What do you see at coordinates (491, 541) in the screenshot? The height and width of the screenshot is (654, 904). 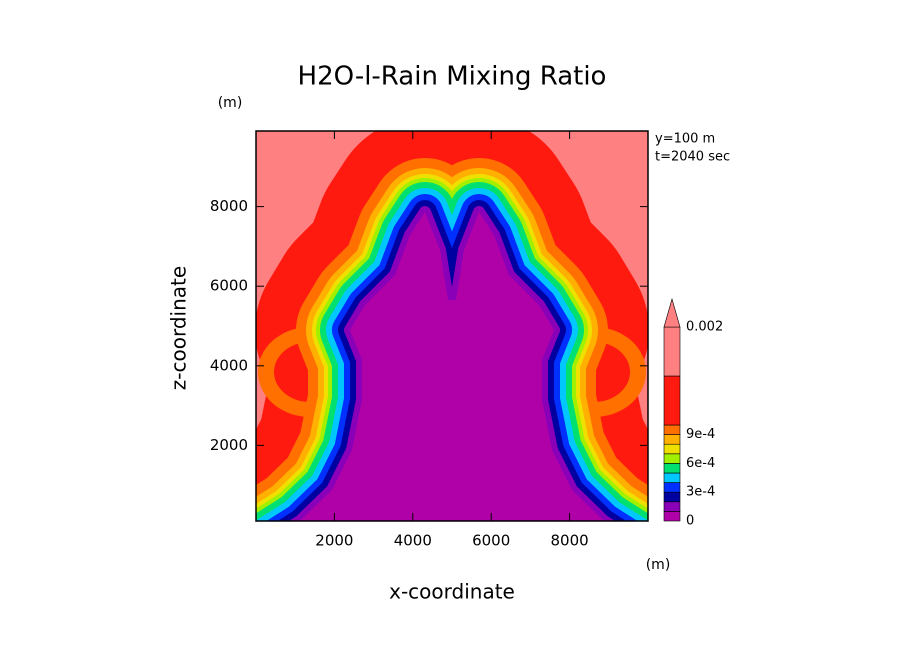 I see `x-tick-label: 6000` at bounding box center [491, 541].